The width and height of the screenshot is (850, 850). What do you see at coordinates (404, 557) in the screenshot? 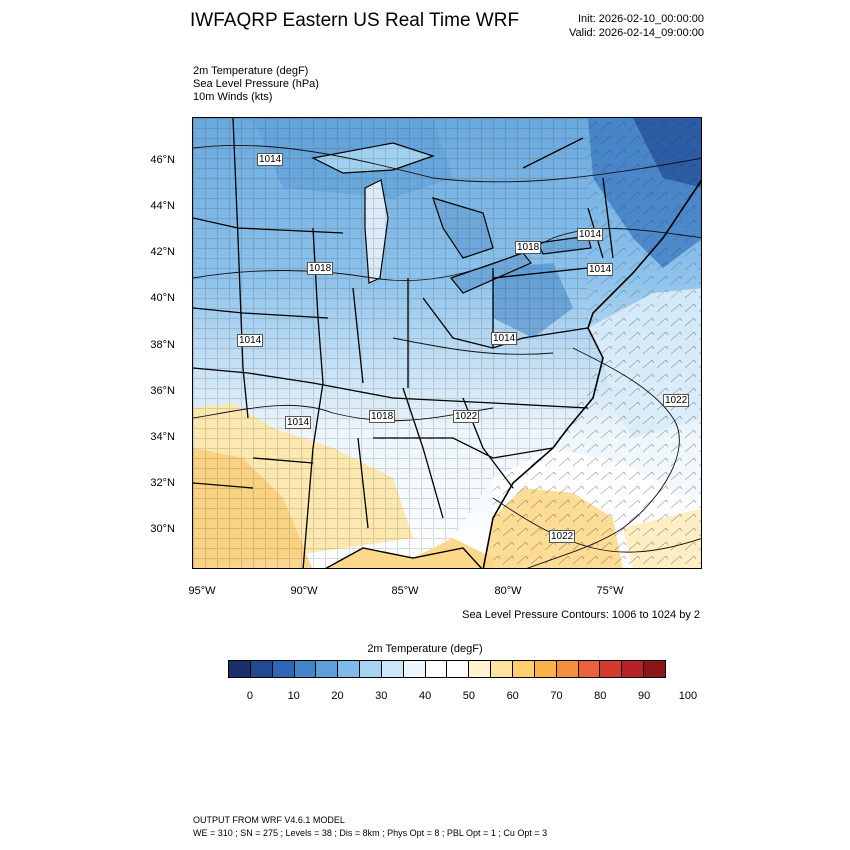
I see `gulf-coastline` at bounding box center [404, 557].